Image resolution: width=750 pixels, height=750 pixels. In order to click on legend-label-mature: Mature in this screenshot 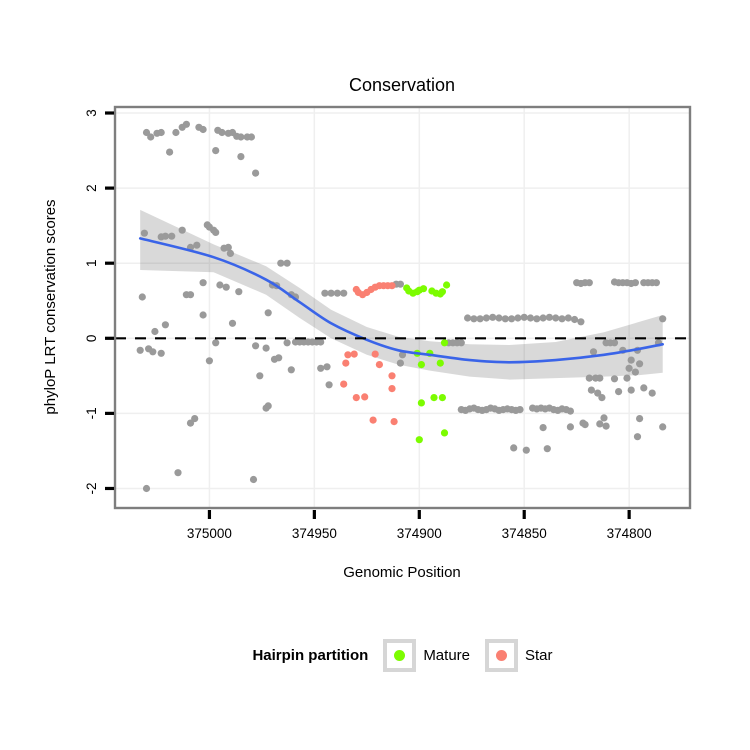, I will do `click(446, 655)`.